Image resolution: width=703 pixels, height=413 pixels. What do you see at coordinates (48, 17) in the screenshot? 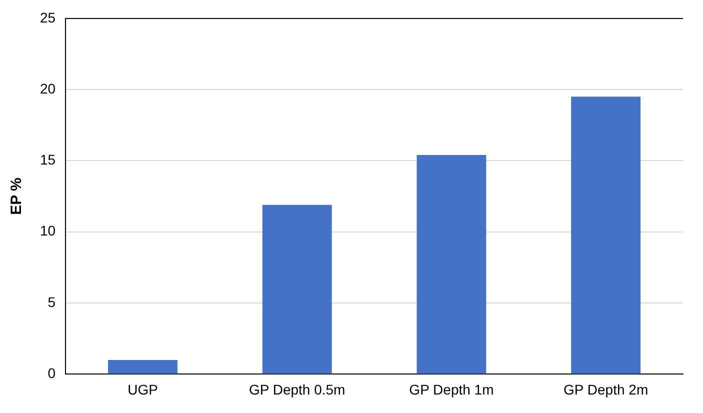
I see `y-tick-label: 25` at bounding box center [48, 17].